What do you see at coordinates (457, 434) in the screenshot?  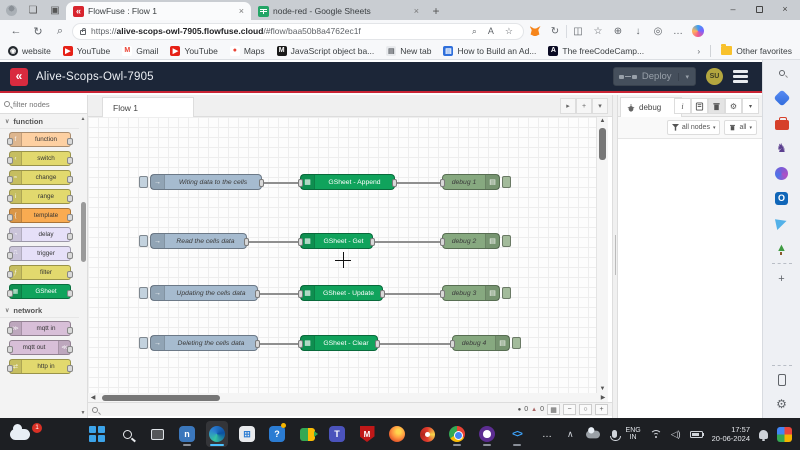 I see `taskbar-chrome-icon` at bounding box center [457, 434].